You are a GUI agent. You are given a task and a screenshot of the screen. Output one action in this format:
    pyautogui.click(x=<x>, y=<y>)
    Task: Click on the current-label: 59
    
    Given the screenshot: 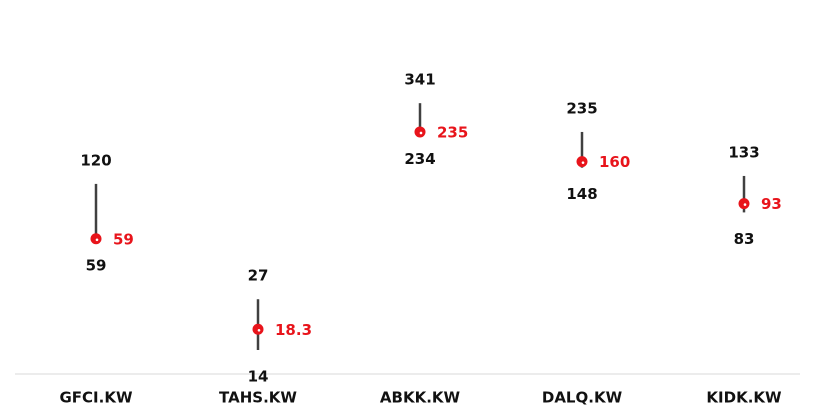 What is the action you would take?
    pyautogui.click(x=123, y=239)
    